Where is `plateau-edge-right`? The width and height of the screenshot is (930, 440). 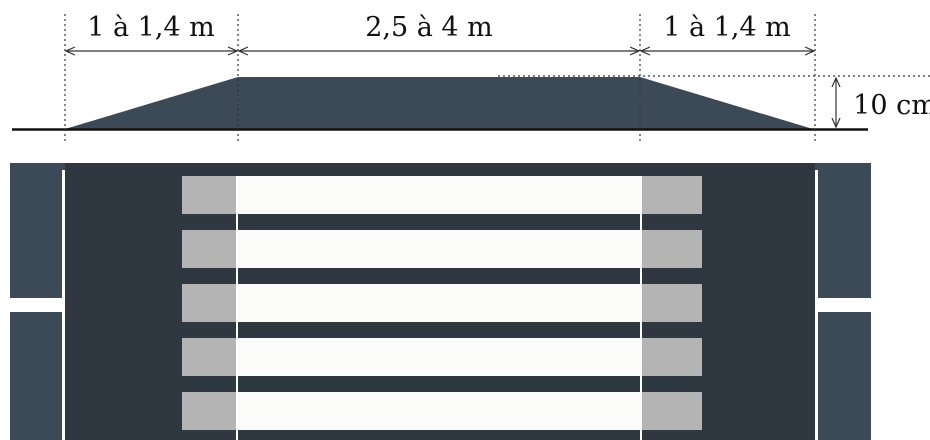
plateau-edge-right is located at coordinates (641, 308).